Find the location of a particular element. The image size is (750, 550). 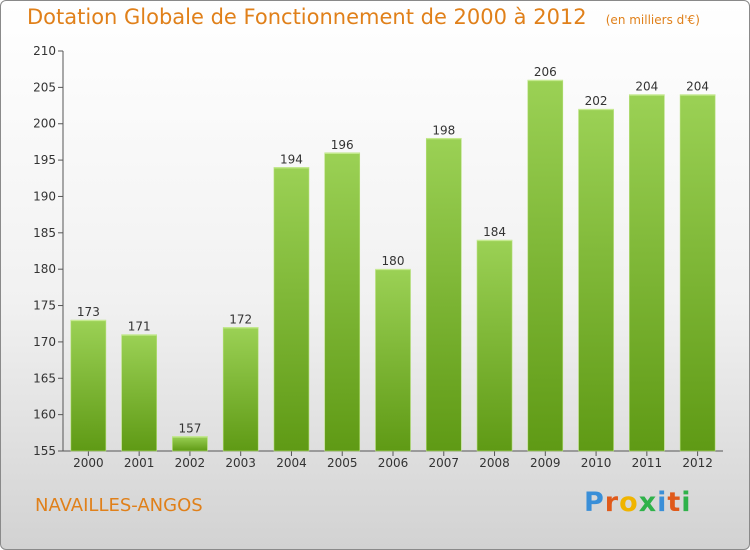

y-tick-label: 170 is located at coordinates (44, 342).